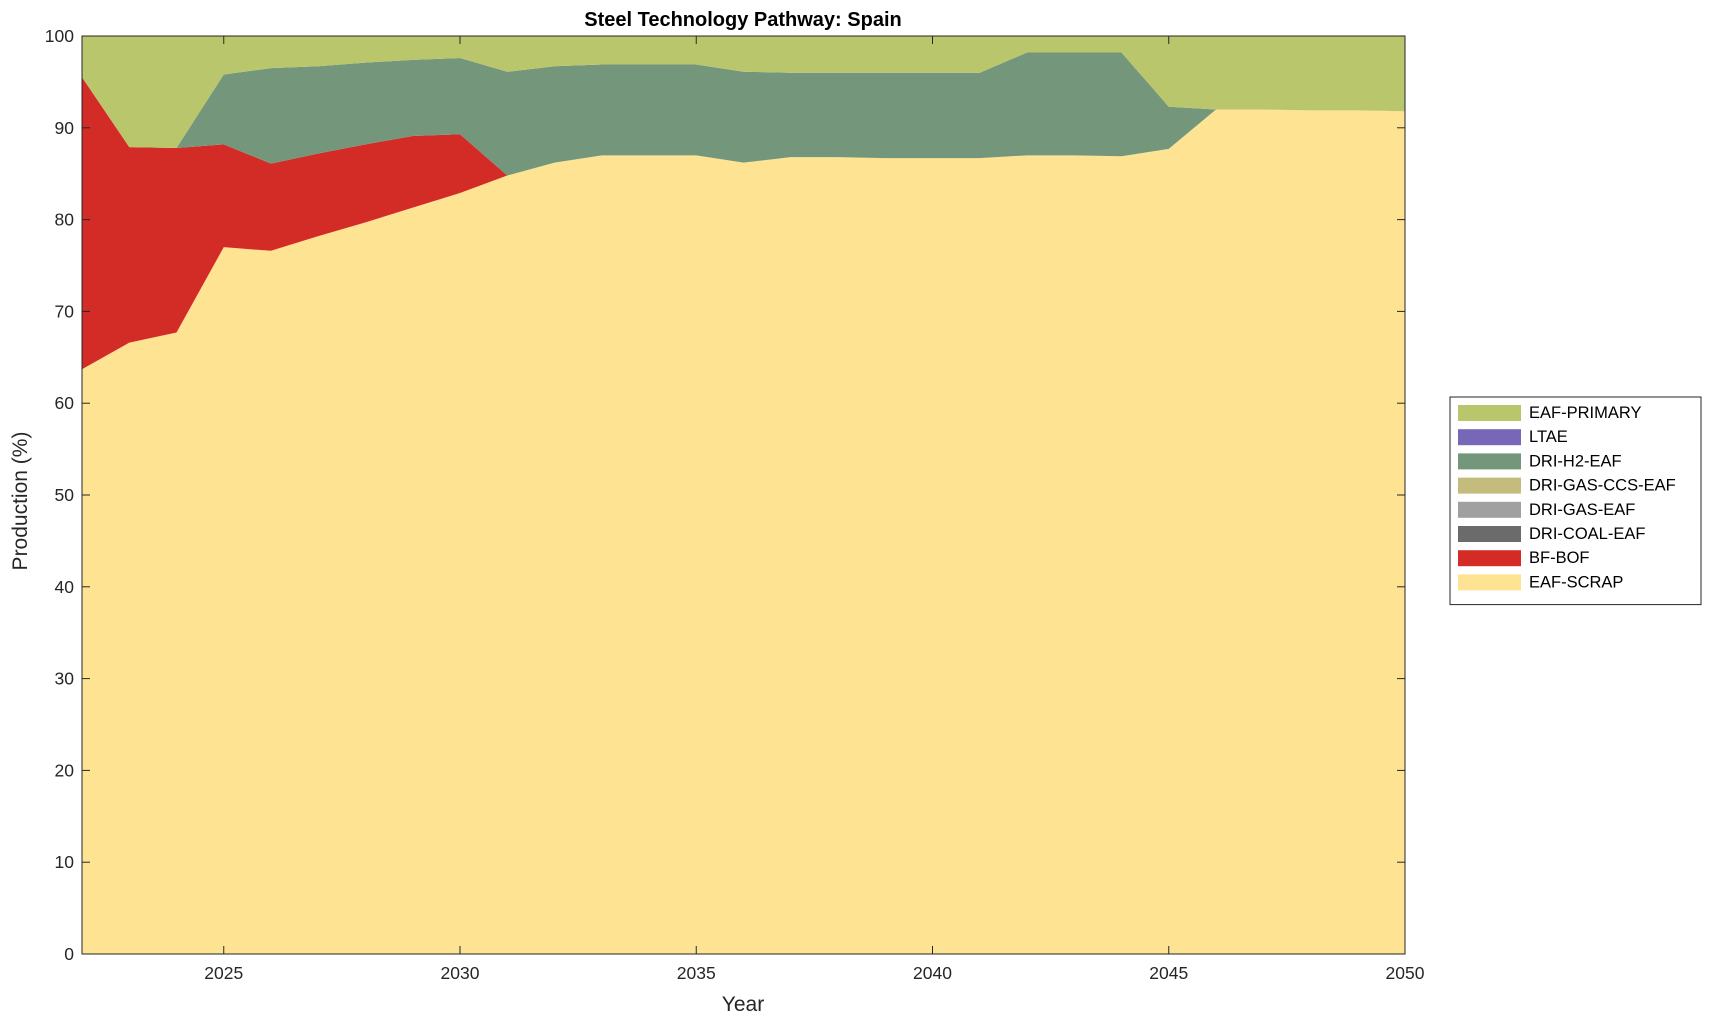 The width and height of the screenshot is (1709, 1021). I want to click on legend-swatch-dri-gas-eaf, so click(1489, 509).